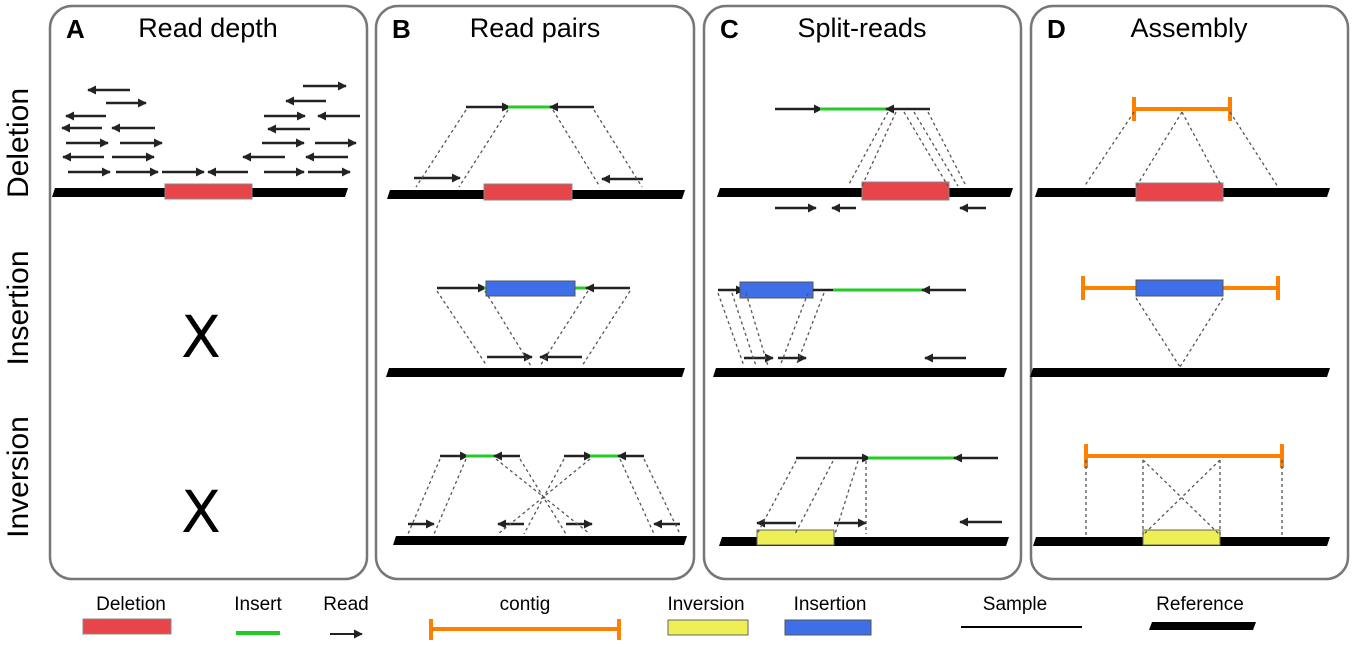  I want to click on legend-inversion-label: Inversion, so click(705, 604).